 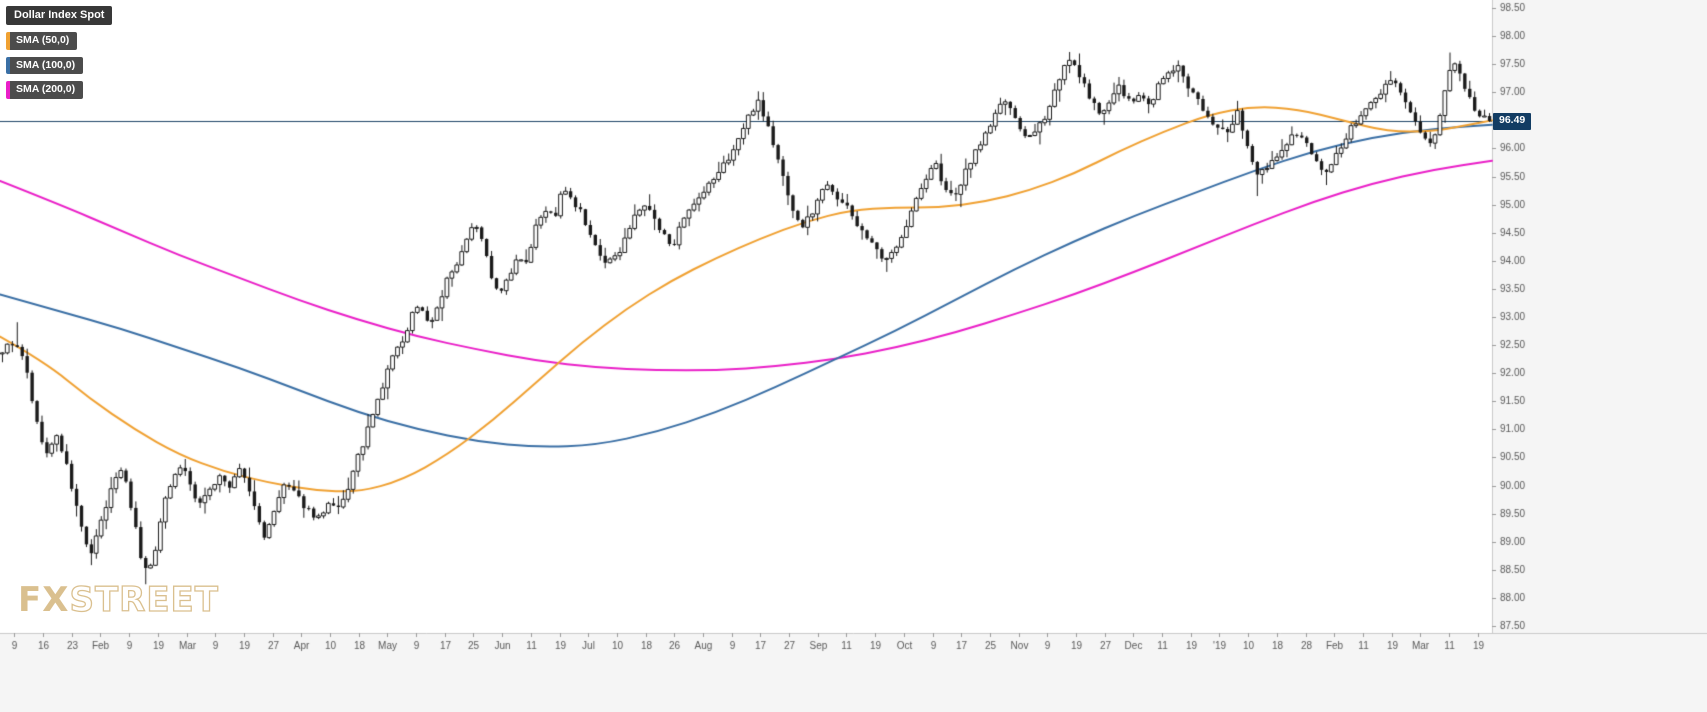 I want to click on fxstreet-logo-fx: FX, so click(x=44, y=600).